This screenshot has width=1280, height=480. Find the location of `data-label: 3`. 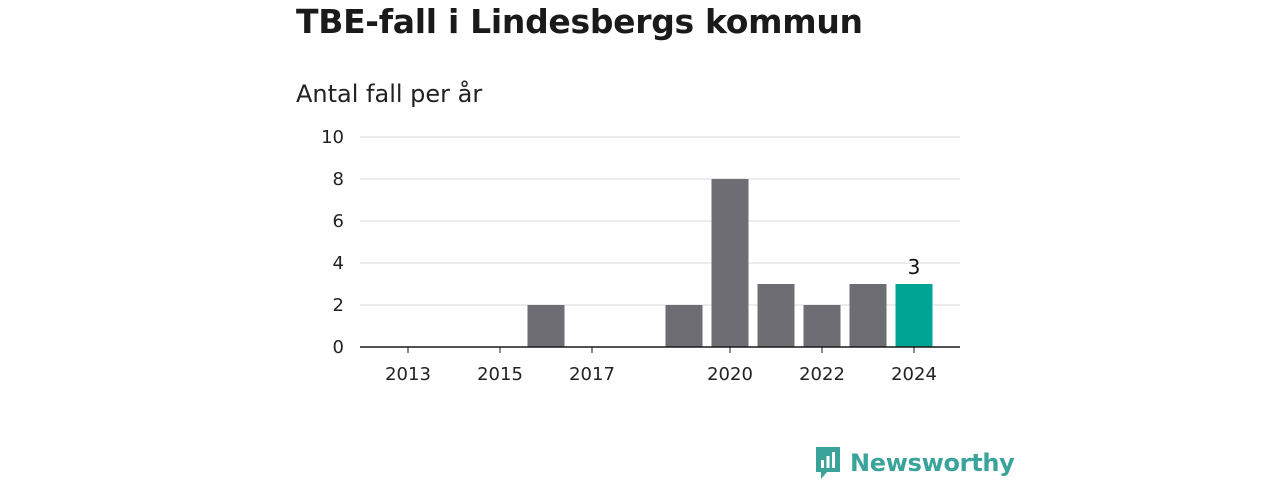

data-label: 3 is located at coordinates (914, 267).